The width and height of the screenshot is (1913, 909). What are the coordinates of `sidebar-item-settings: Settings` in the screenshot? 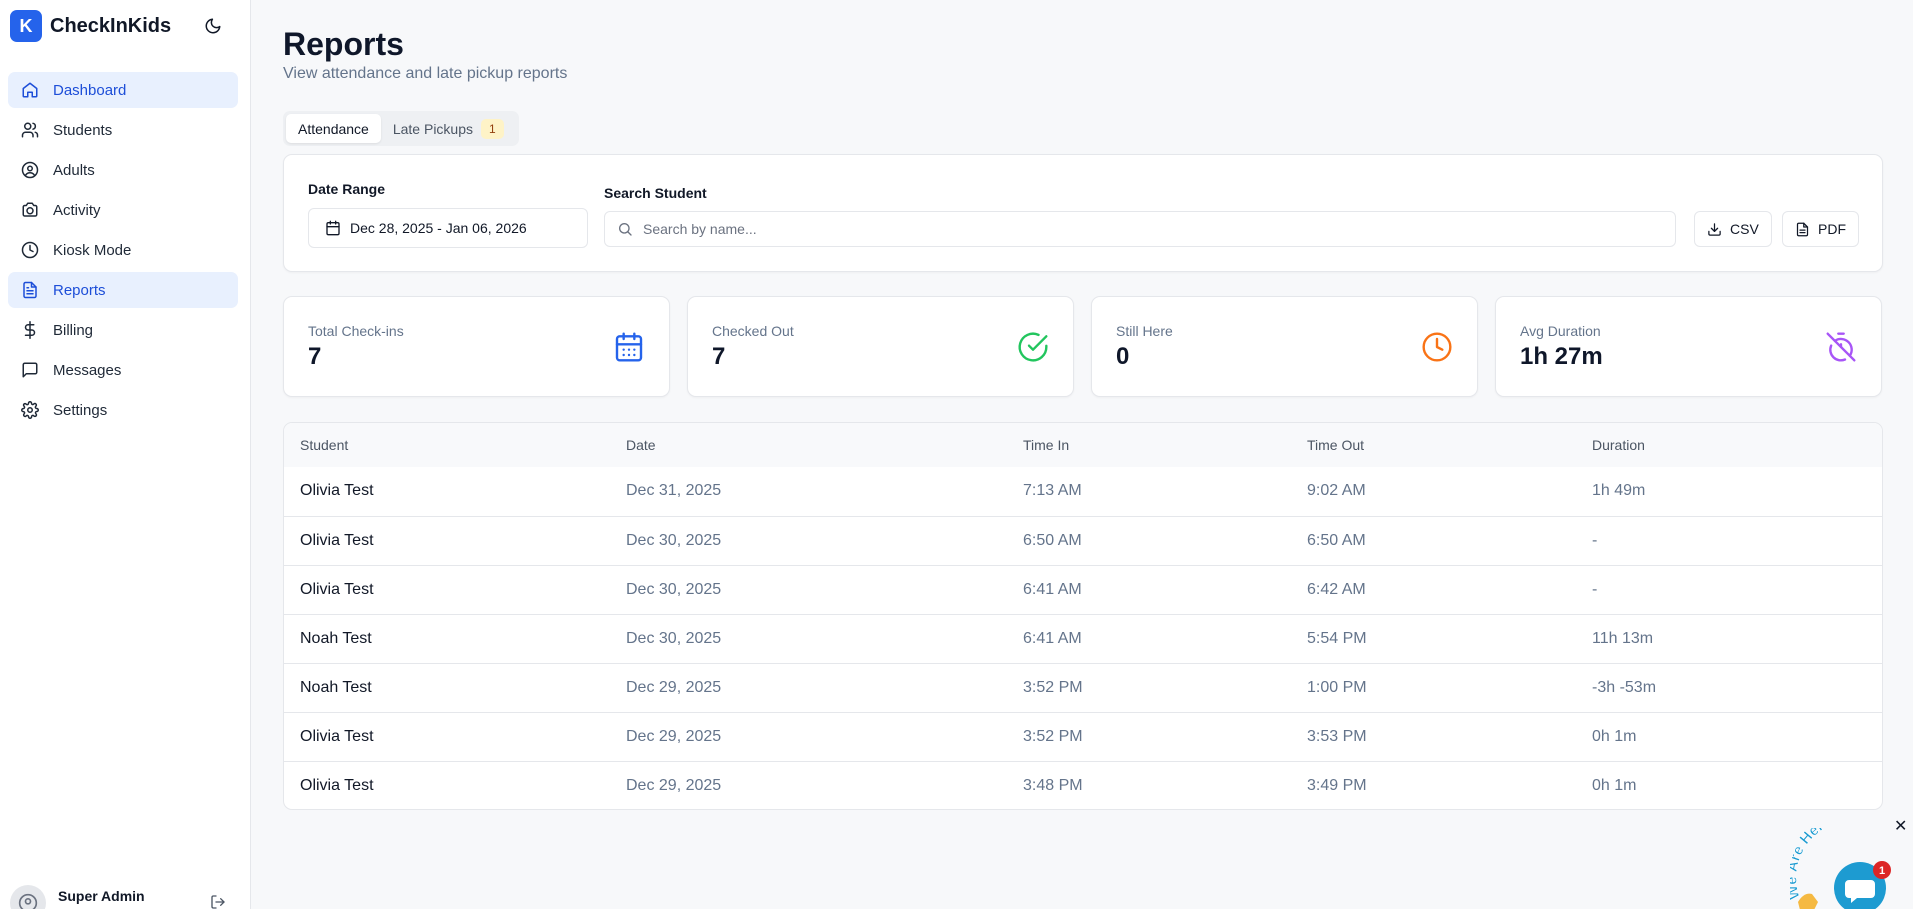 It's located at (123, 410).